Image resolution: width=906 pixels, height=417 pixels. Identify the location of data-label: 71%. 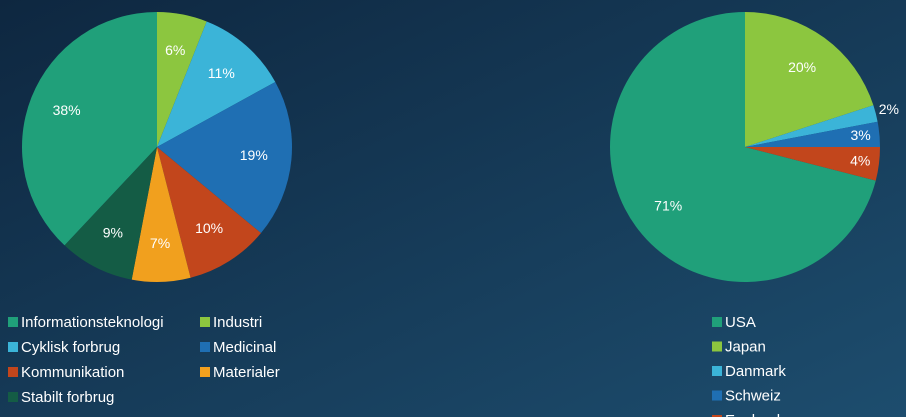
(668, 205).